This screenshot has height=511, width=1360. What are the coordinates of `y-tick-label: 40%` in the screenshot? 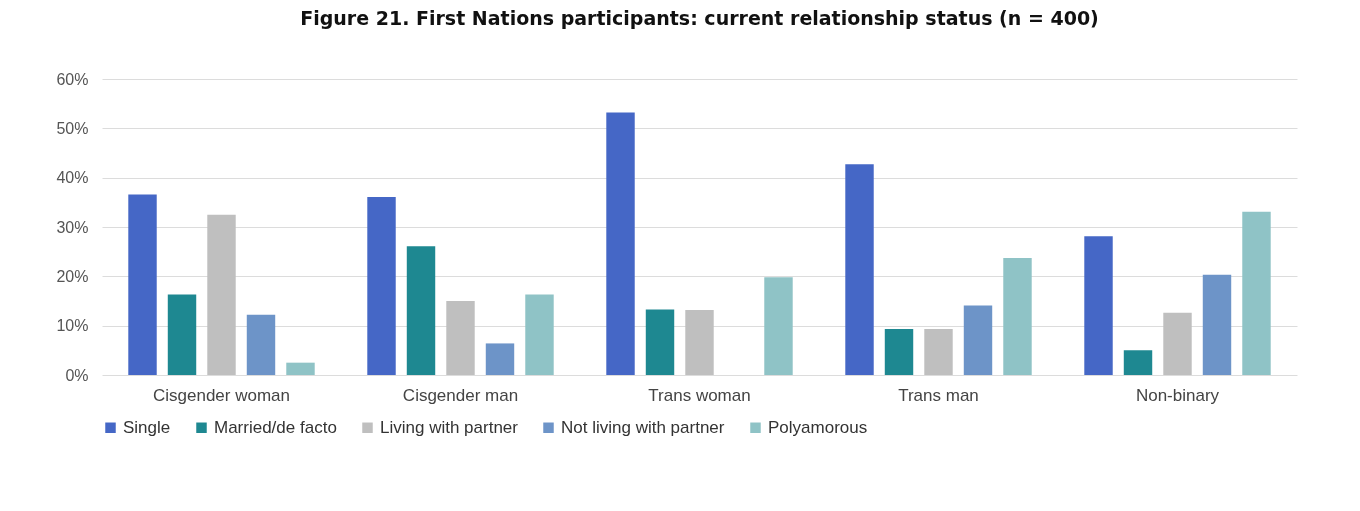 It's located at (72, 178).